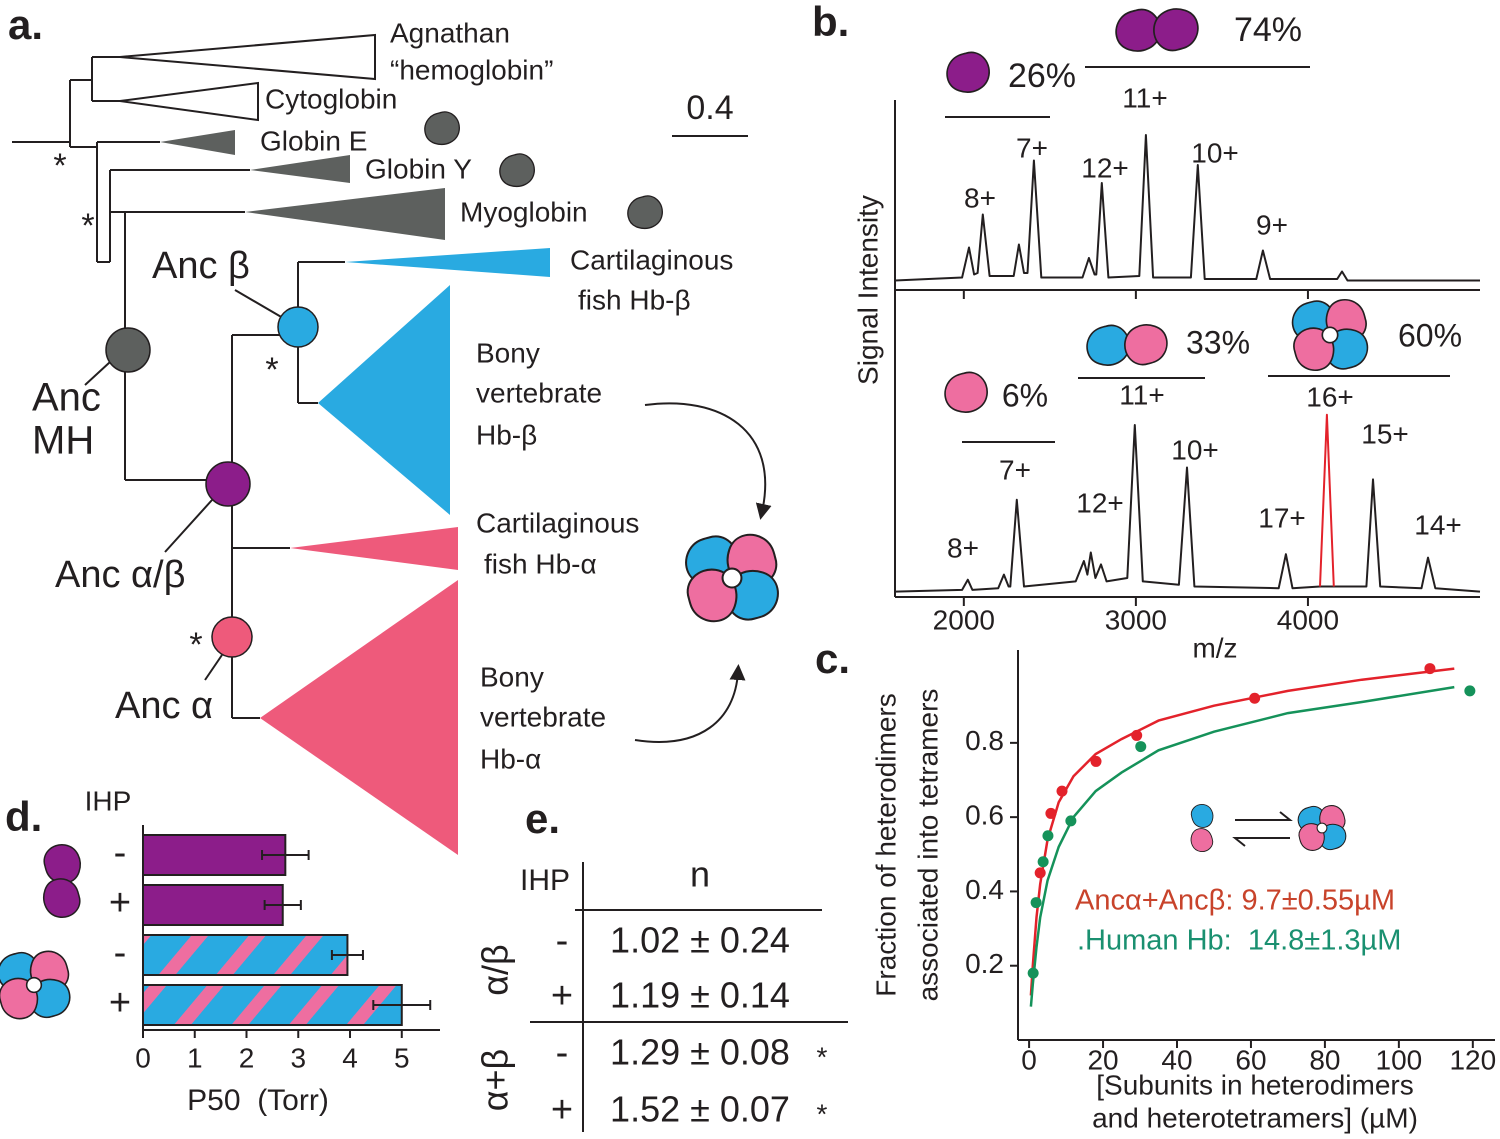 This screenshot has height=1139, width=1500. I want to click on category-label: -, so click(120, 953).